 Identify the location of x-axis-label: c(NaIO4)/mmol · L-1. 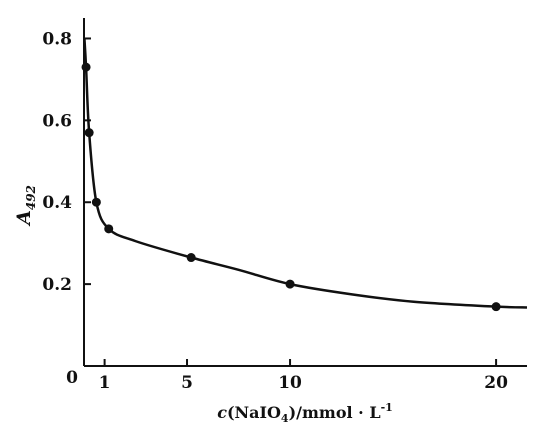
(305, 413).